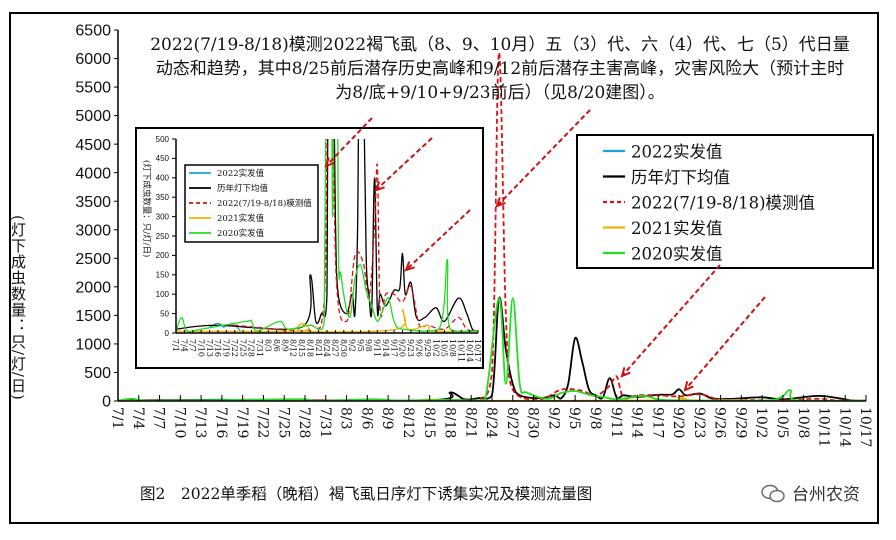 This screenshot has width=896, height=540. What do you see at coordinates (680, 177) in the screenshot?
I see `legend-entry: 历年灯下均值` at bounding box center [680, 177].